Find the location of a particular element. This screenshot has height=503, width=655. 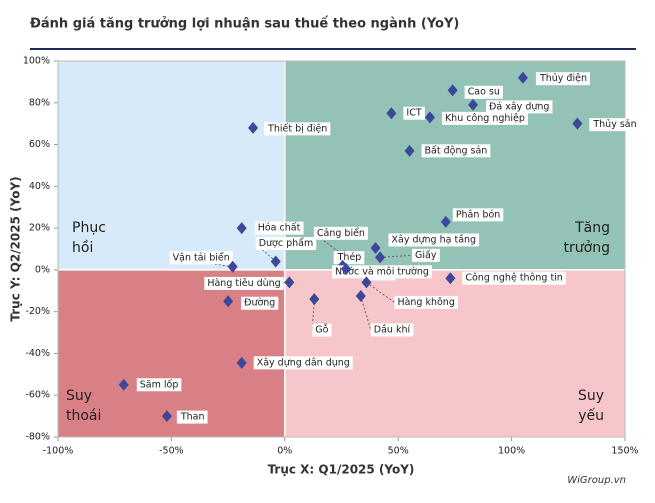

point-label: Nước và môi trường is located at coordinates (382, 271).